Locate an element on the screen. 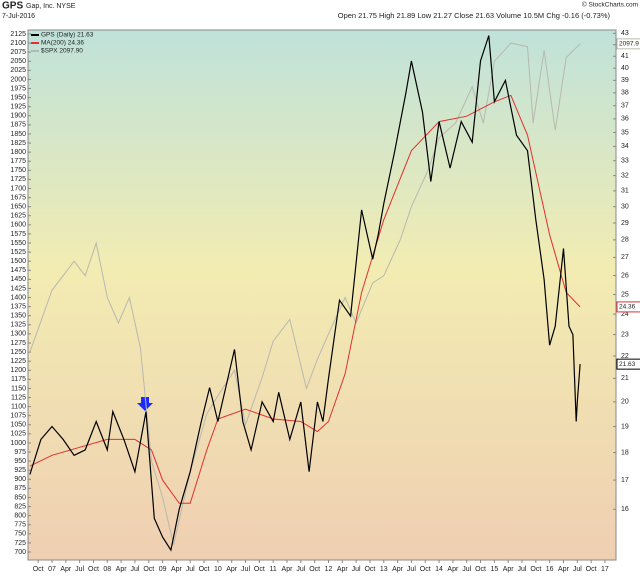 Image resolution: width=640 pixels, height=581 pixels. x-tick-label: 09 is located at coordinates (163, 569).